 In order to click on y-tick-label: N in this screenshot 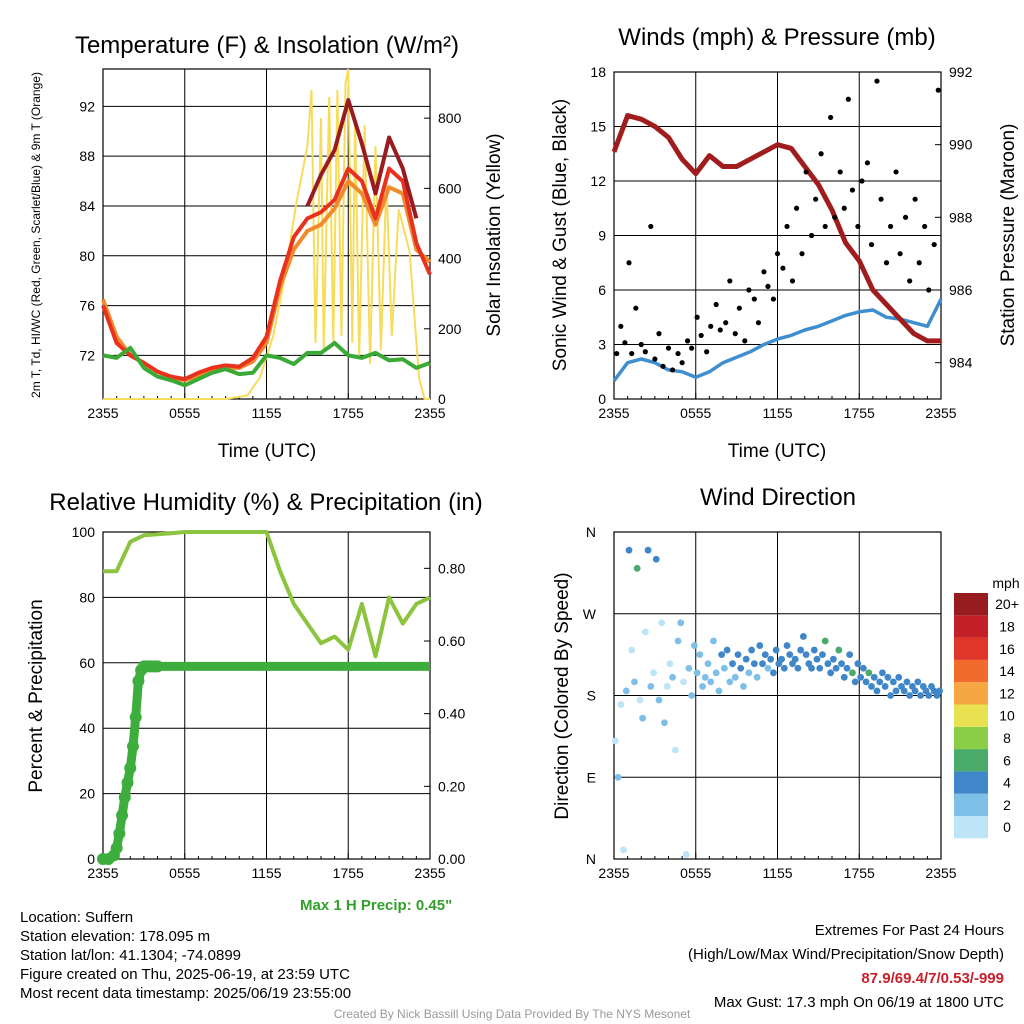, I will do `click(591, 859)`.